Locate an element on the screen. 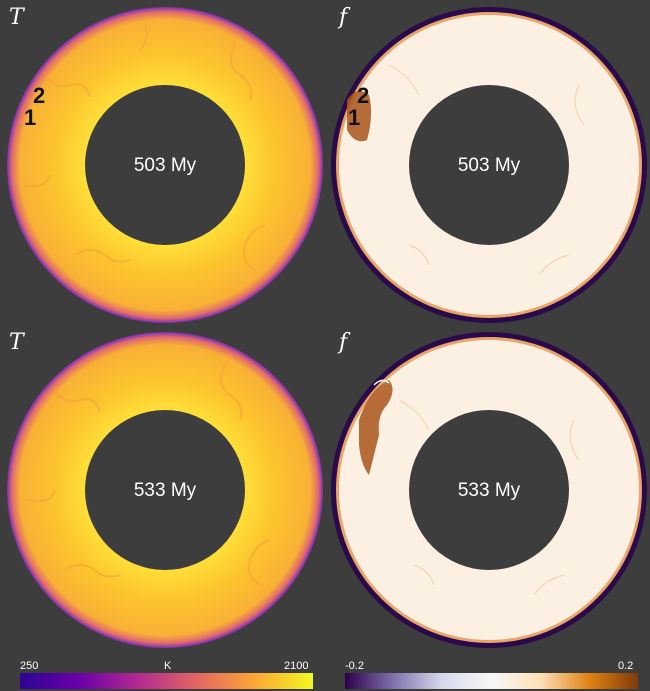  temperature-colorbar-unit: K is located at coordinates (168, 666).